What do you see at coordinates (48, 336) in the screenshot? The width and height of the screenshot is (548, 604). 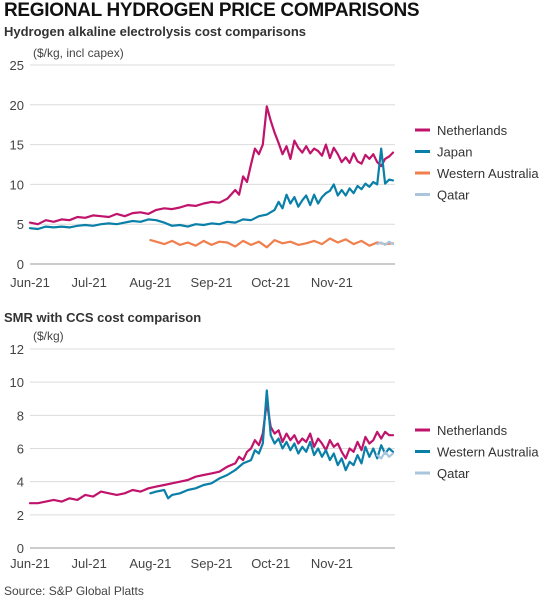 I see `y-axis-label: ($/kg)` at bounding box center [48, 336].